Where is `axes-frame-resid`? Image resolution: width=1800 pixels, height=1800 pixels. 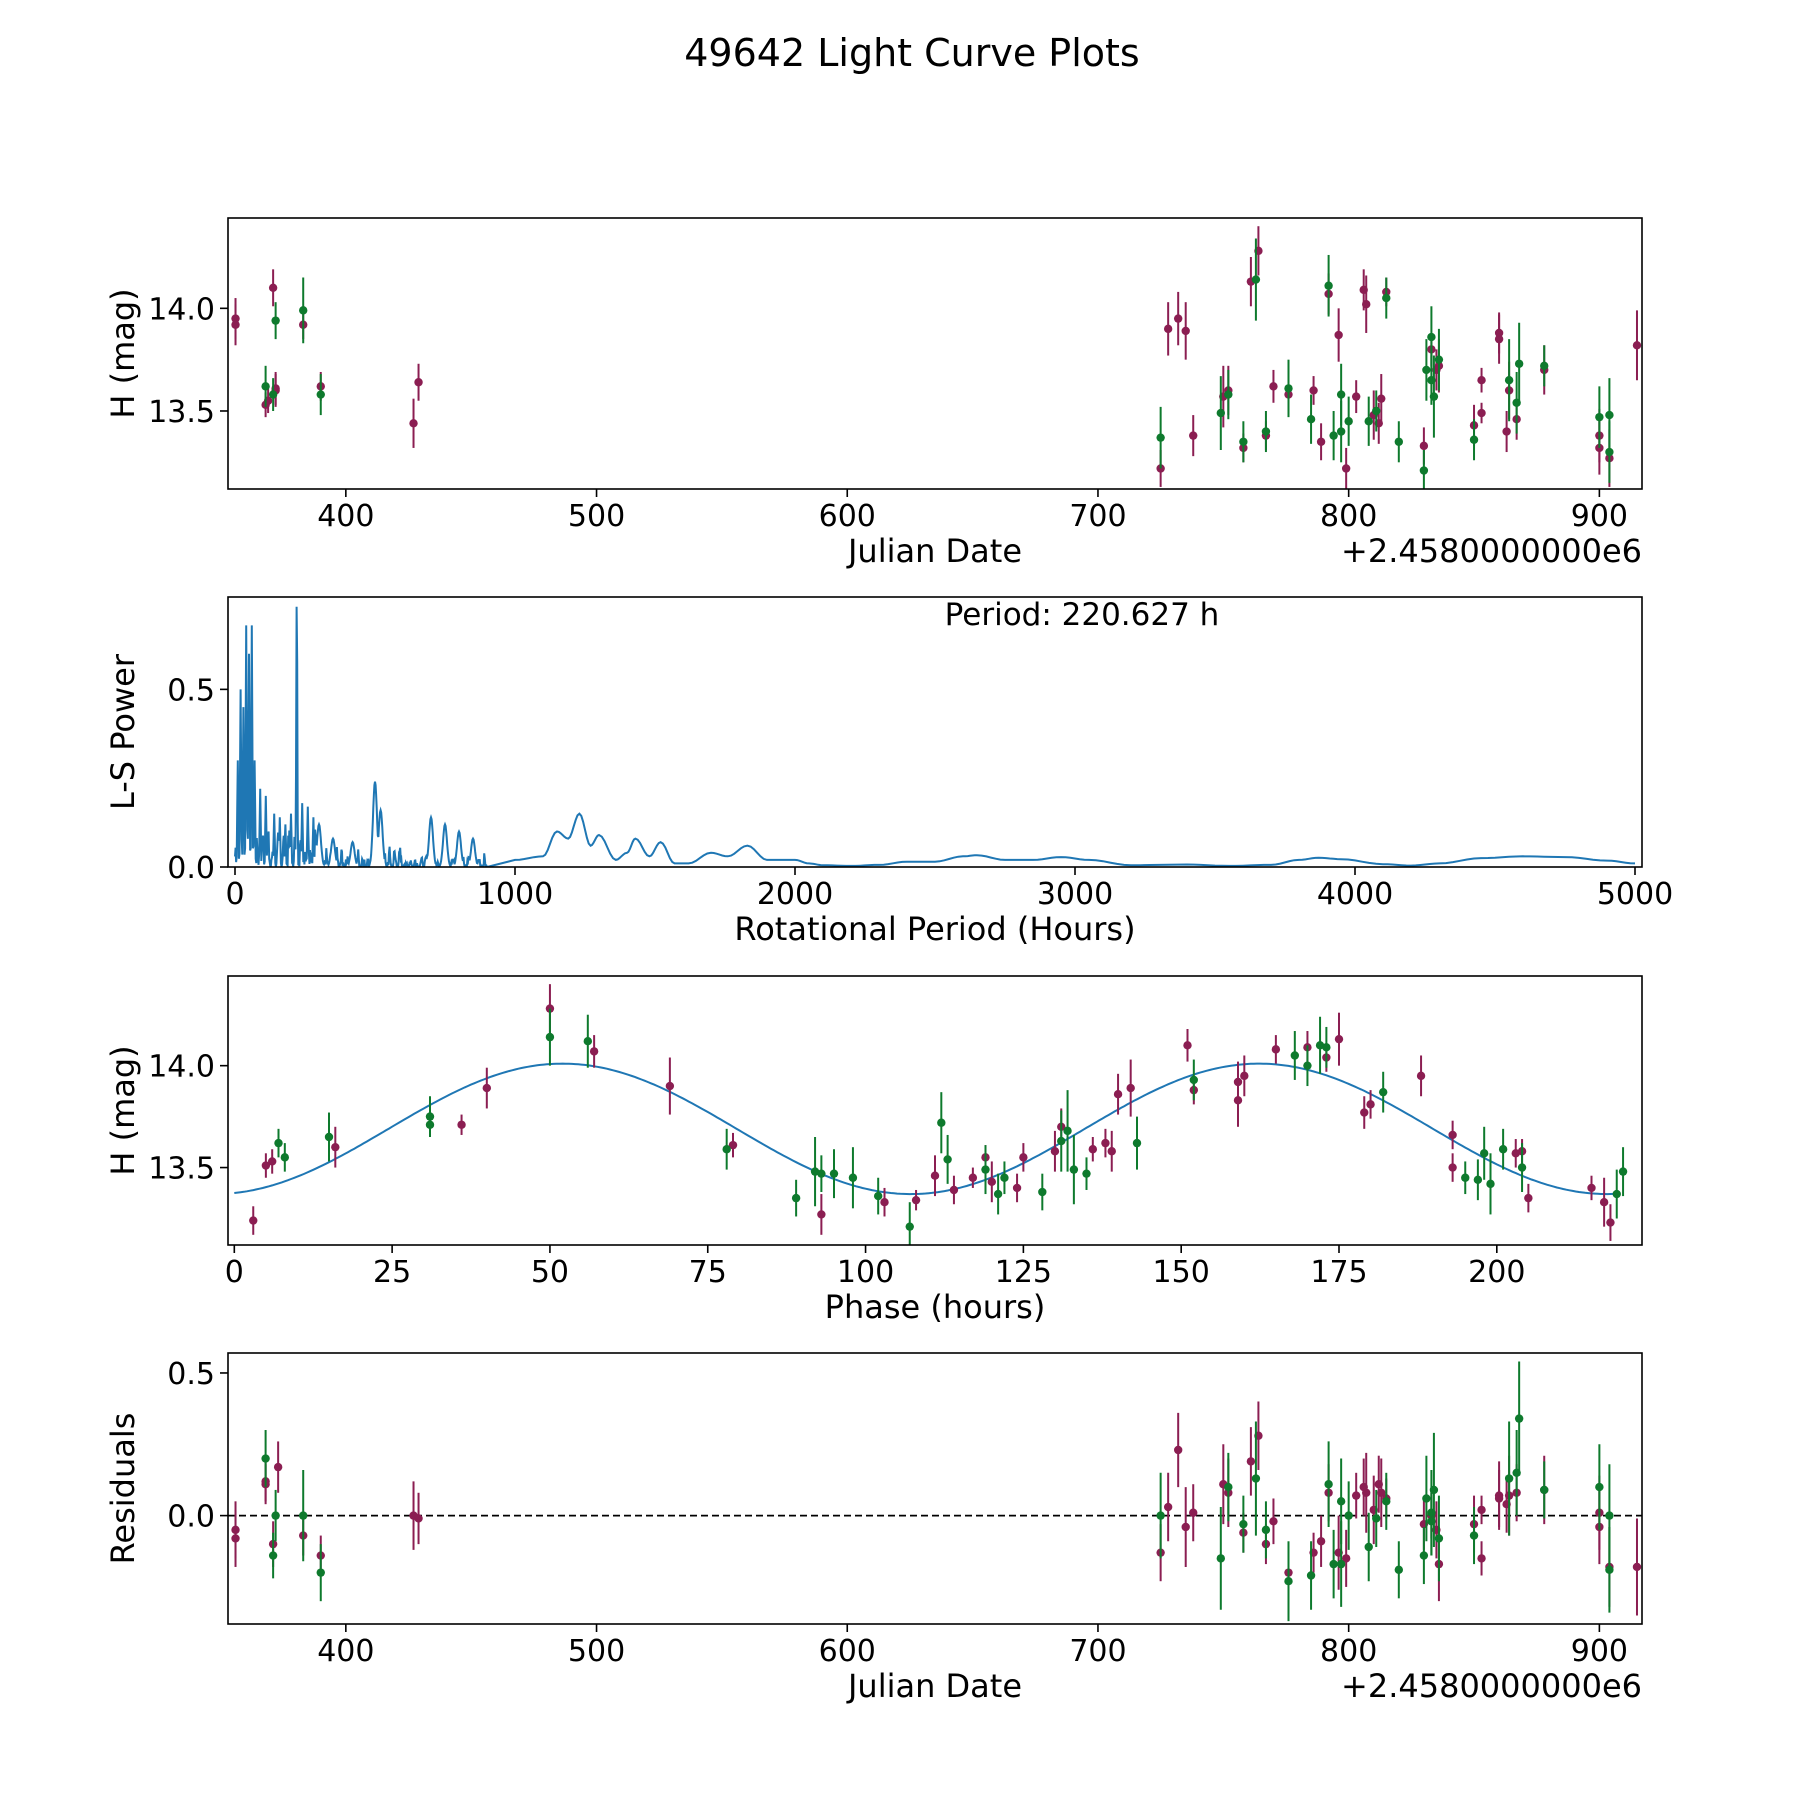
axes-frame-resid is located at coordinates (935, 1488).